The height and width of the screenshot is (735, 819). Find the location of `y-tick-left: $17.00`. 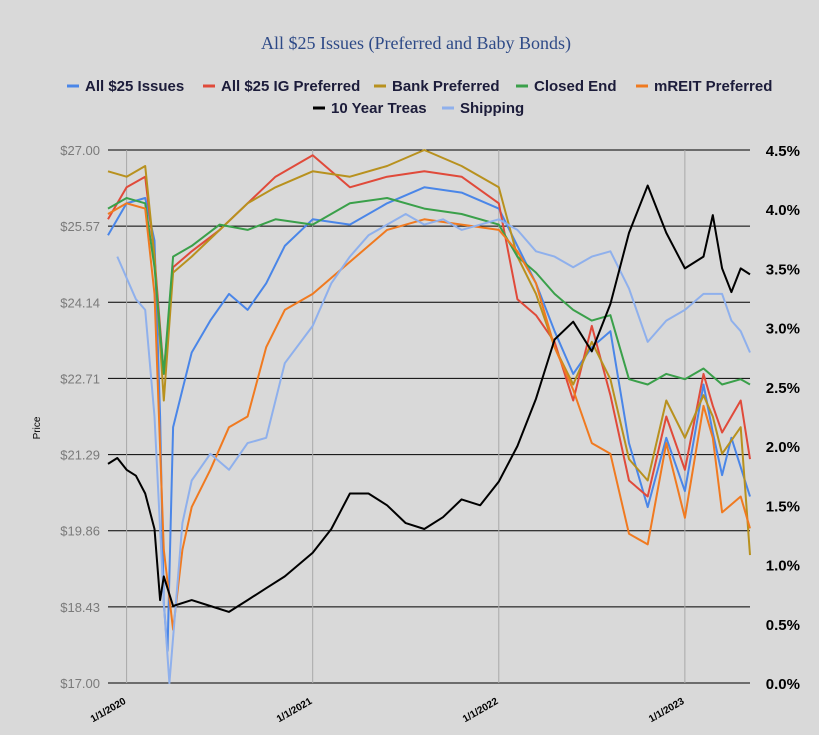

y-tick-left: $17.00 is located at coordinates (80, 683).